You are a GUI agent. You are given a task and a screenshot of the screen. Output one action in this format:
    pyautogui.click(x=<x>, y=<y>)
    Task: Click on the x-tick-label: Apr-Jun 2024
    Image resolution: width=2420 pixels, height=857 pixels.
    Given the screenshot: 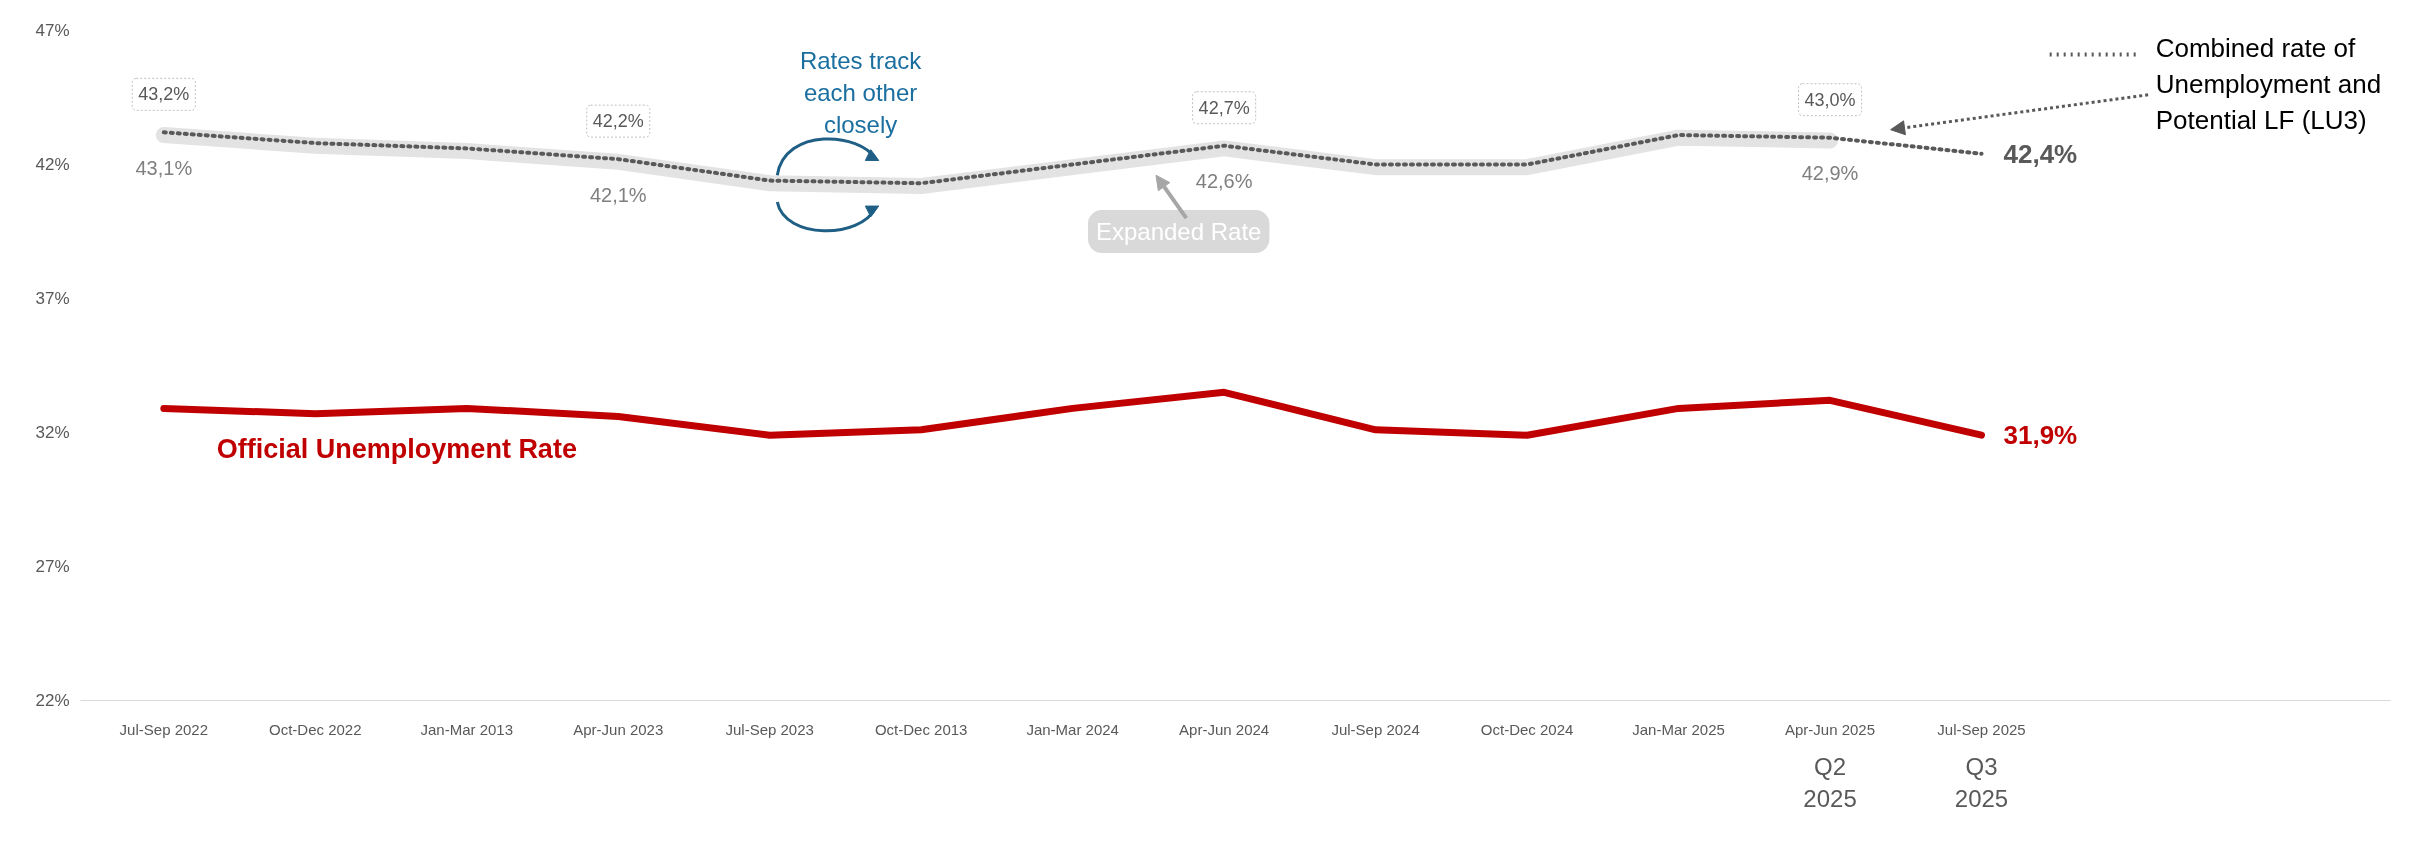 What is the action you would take?
    pyautogui.click(x=1224, y=729)
    